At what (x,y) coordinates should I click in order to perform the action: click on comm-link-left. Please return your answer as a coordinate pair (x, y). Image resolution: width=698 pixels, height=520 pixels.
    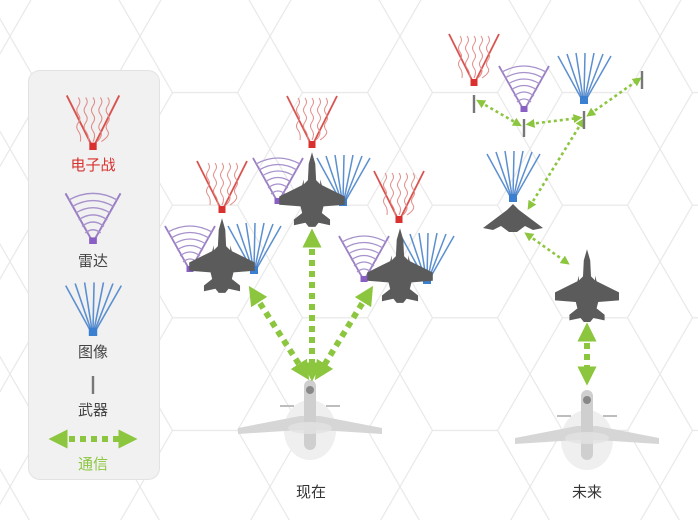
    Looking at the image, I should click on (279, 333).